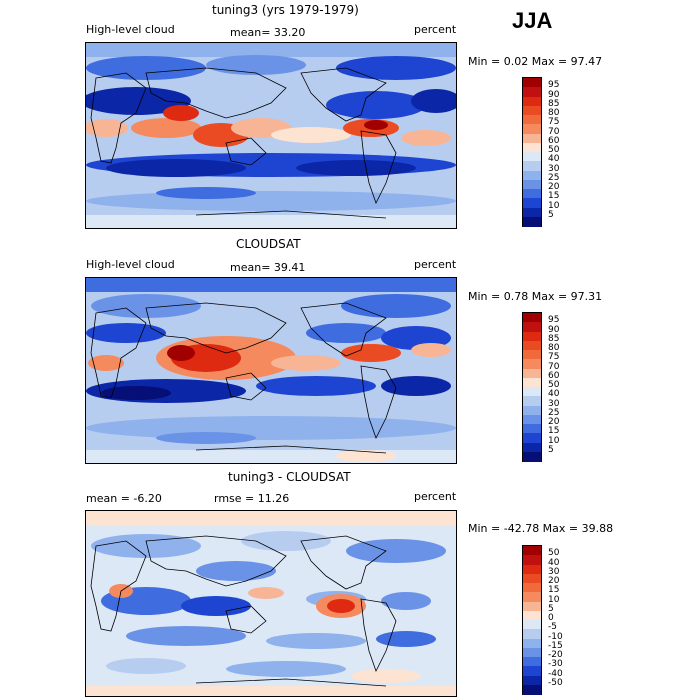  Describe the element at coordinates (541, 528) in the screenshot. I see `panel-3-minmax: Min = -42.78 Max = 39.88` at that location.